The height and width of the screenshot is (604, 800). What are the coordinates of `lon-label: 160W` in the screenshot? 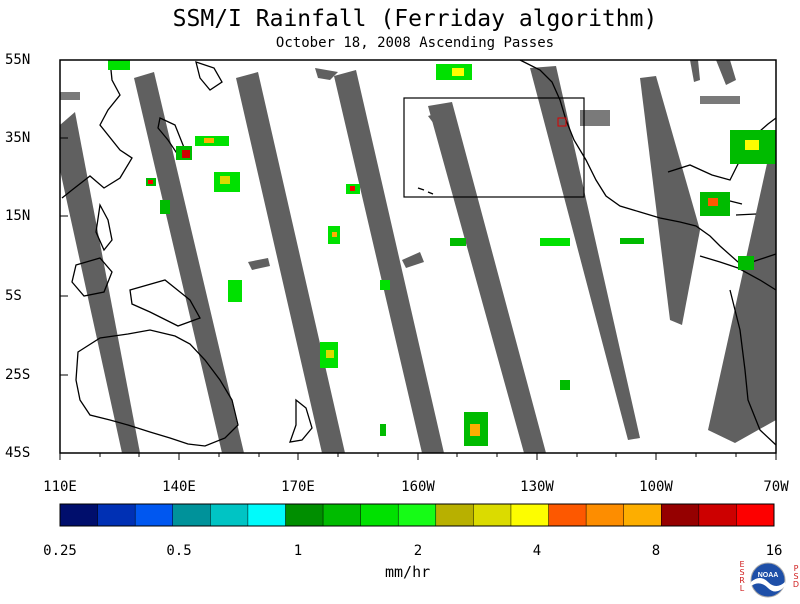 It's located at (418, 487).